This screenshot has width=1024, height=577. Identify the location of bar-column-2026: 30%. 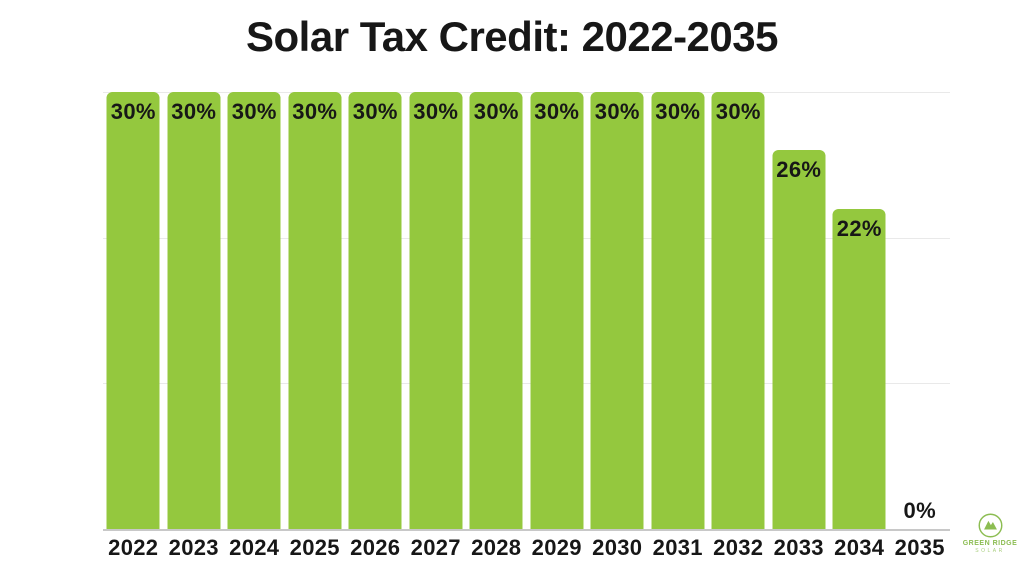
(375, 310).